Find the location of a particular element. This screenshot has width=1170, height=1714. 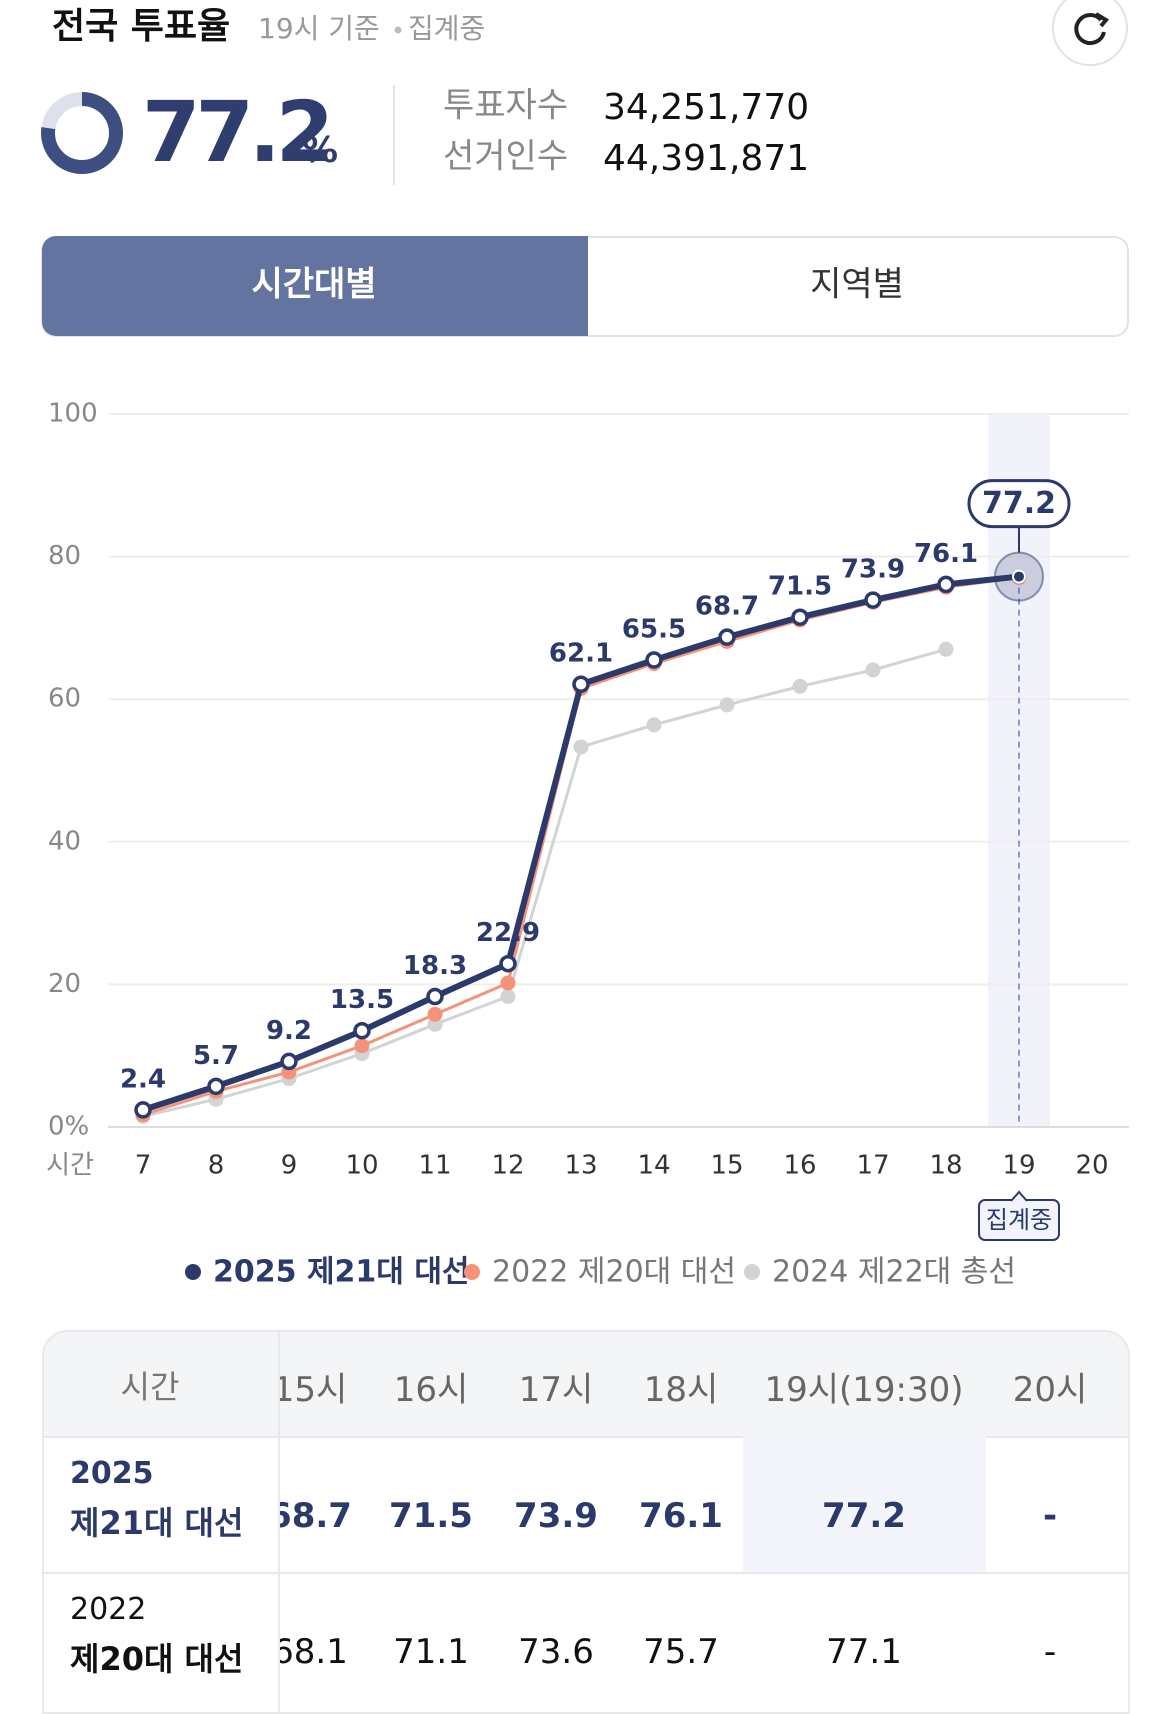

cell: 77.1 is located at coordinates (864, 1652).